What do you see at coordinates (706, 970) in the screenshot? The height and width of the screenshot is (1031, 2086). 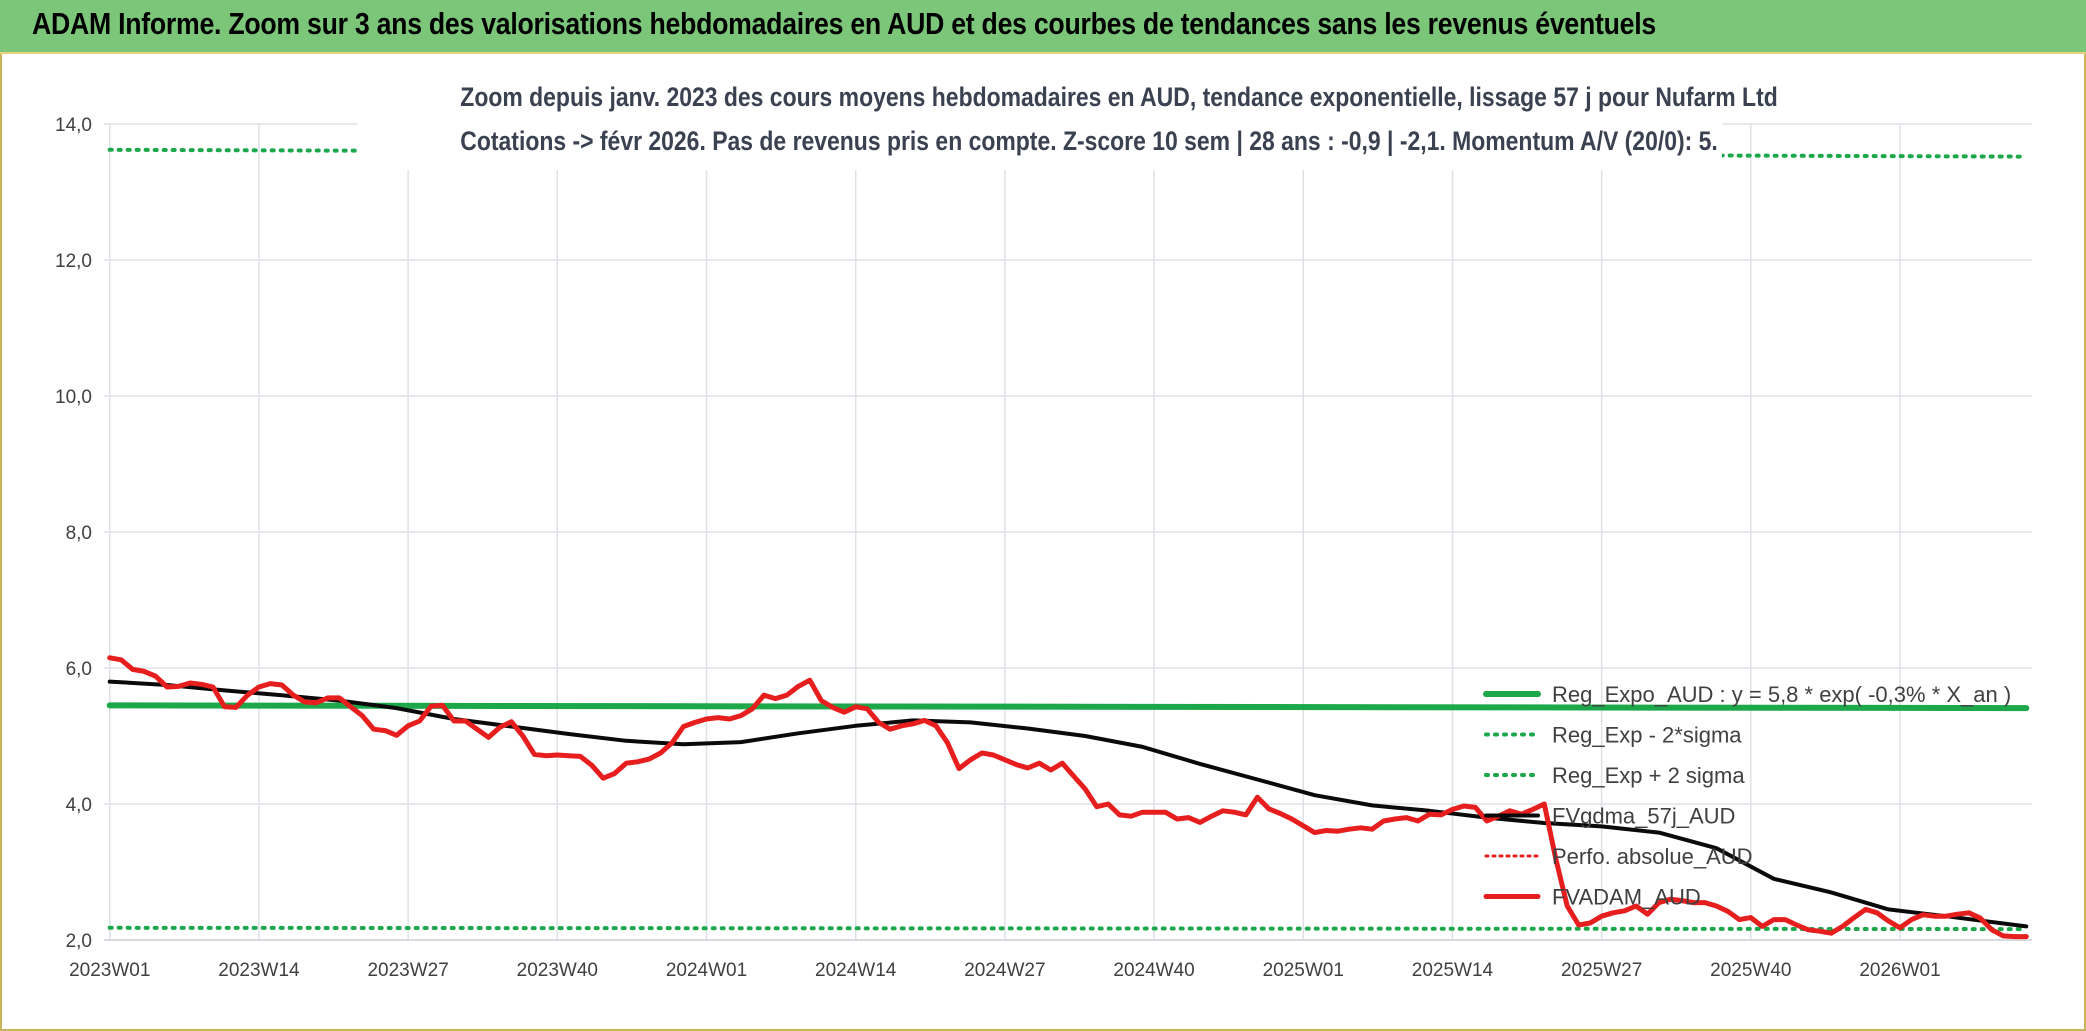 I see `x-tick-label: 2024W01` at bounding box center [706, 970].